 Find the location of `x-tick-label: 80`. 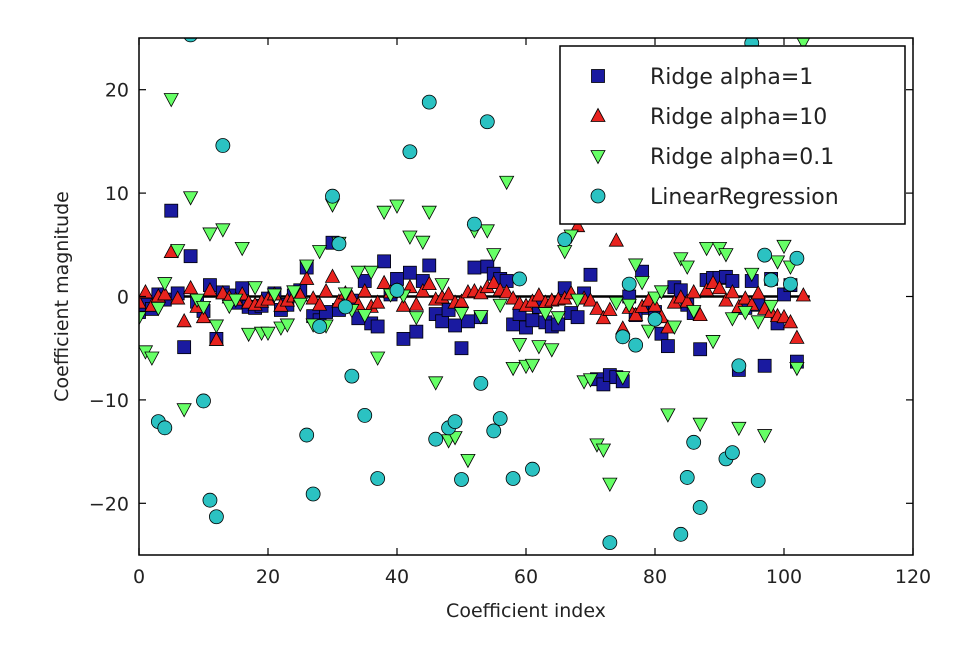

x-tick-label: 80 is located at coordinates (655, 577).